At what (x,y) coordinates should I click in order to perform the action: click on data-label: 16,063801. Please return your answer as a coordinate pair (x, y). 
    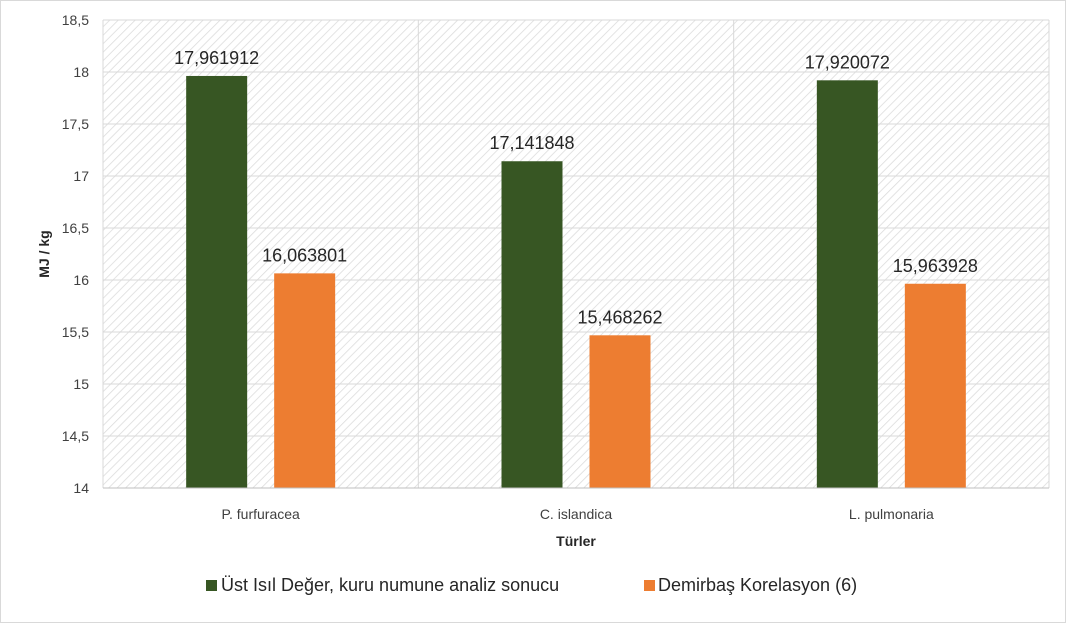
    Looking at the image, I should click on (304, 255).